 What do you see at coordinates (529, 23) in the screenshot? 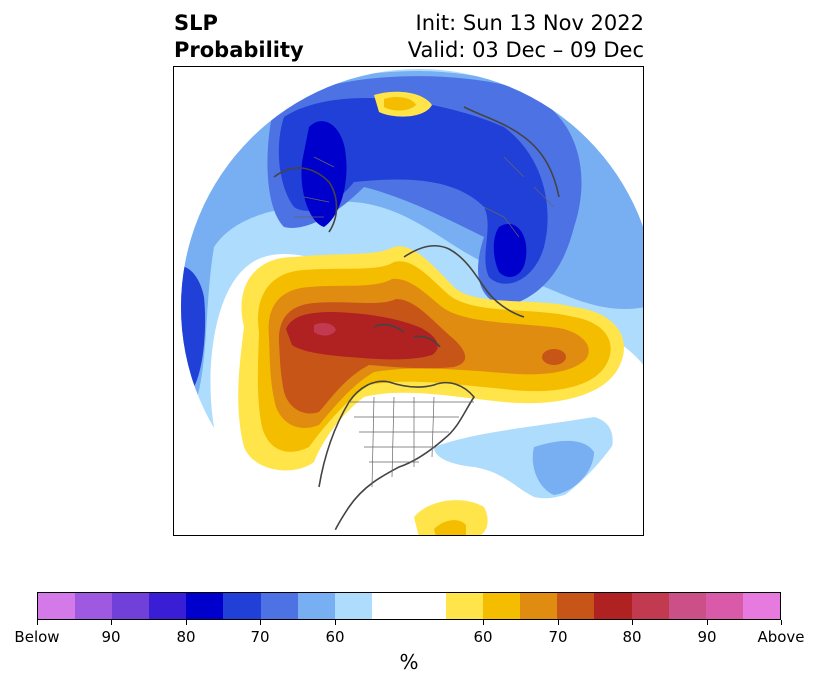
I see `title-init-date: Init: Sun 13 Nov 2022` at bounding box center [529, 23].